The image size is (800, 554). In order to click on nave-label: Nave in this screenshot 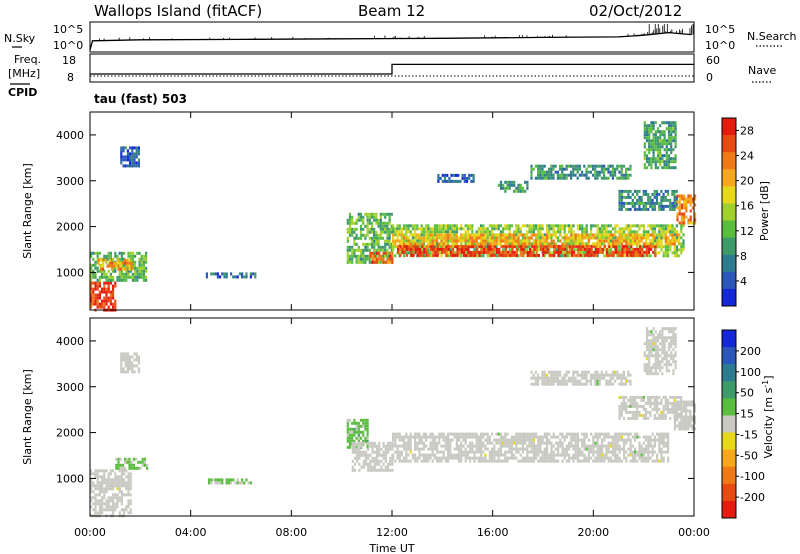, I will do `click(762, 70)`.